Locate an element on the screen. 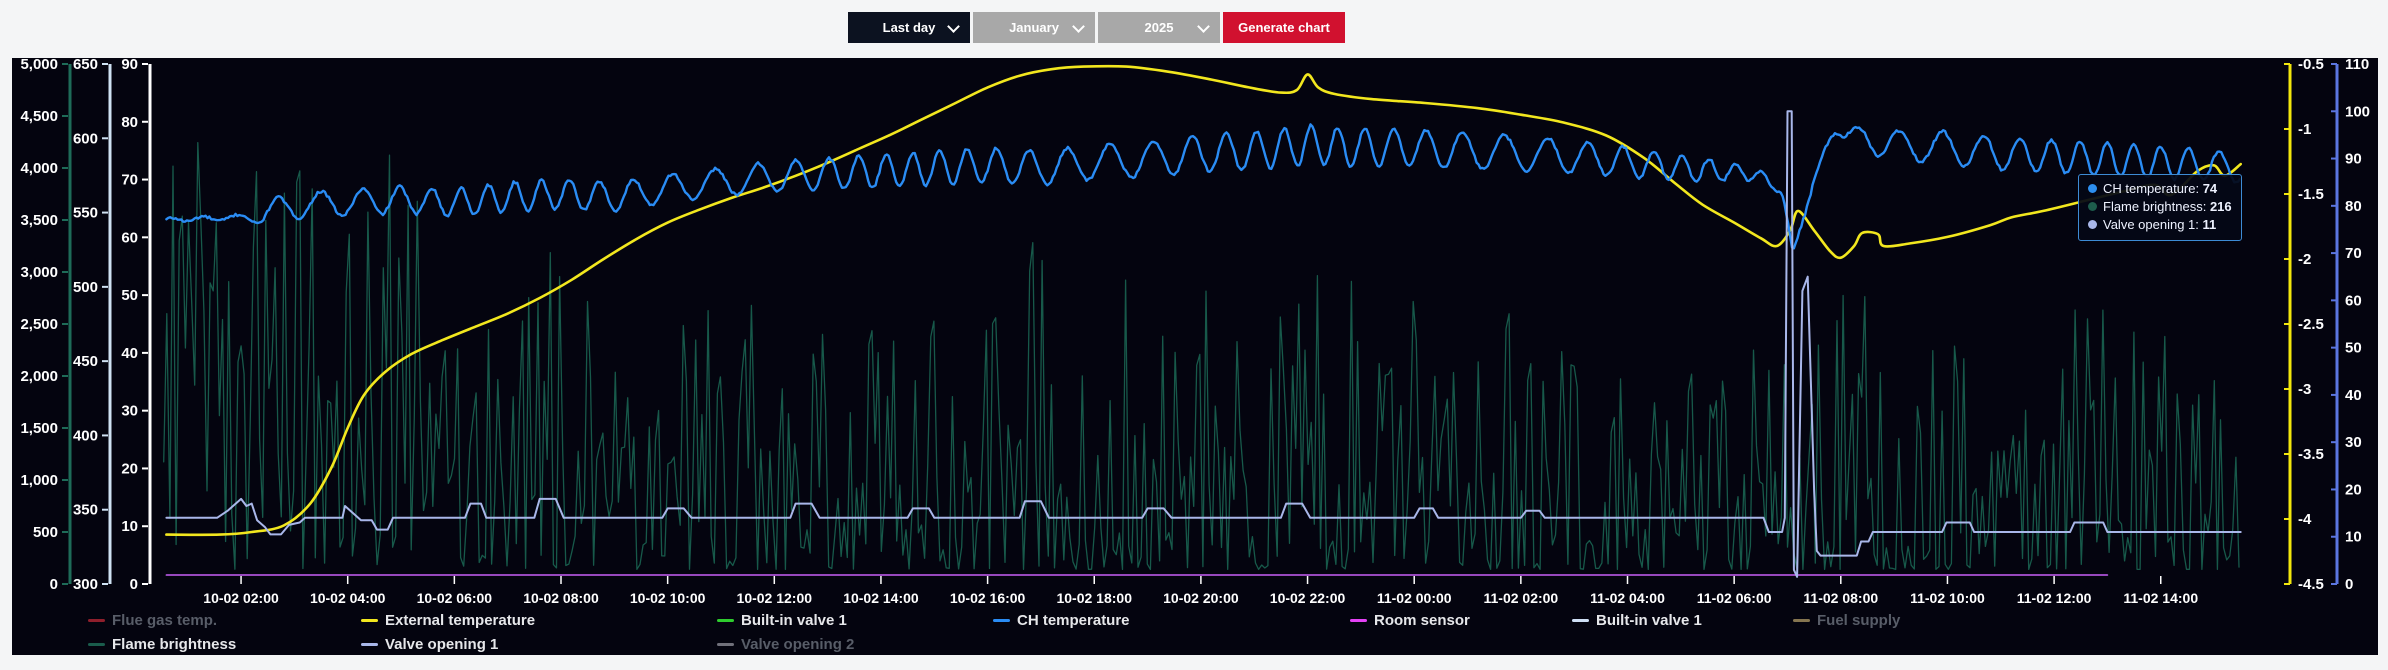 Image resolution: width=2388 pixels, height=670 pixels. legend-item-room-sensor: Room sensor is located at coordinates (1410, 620).